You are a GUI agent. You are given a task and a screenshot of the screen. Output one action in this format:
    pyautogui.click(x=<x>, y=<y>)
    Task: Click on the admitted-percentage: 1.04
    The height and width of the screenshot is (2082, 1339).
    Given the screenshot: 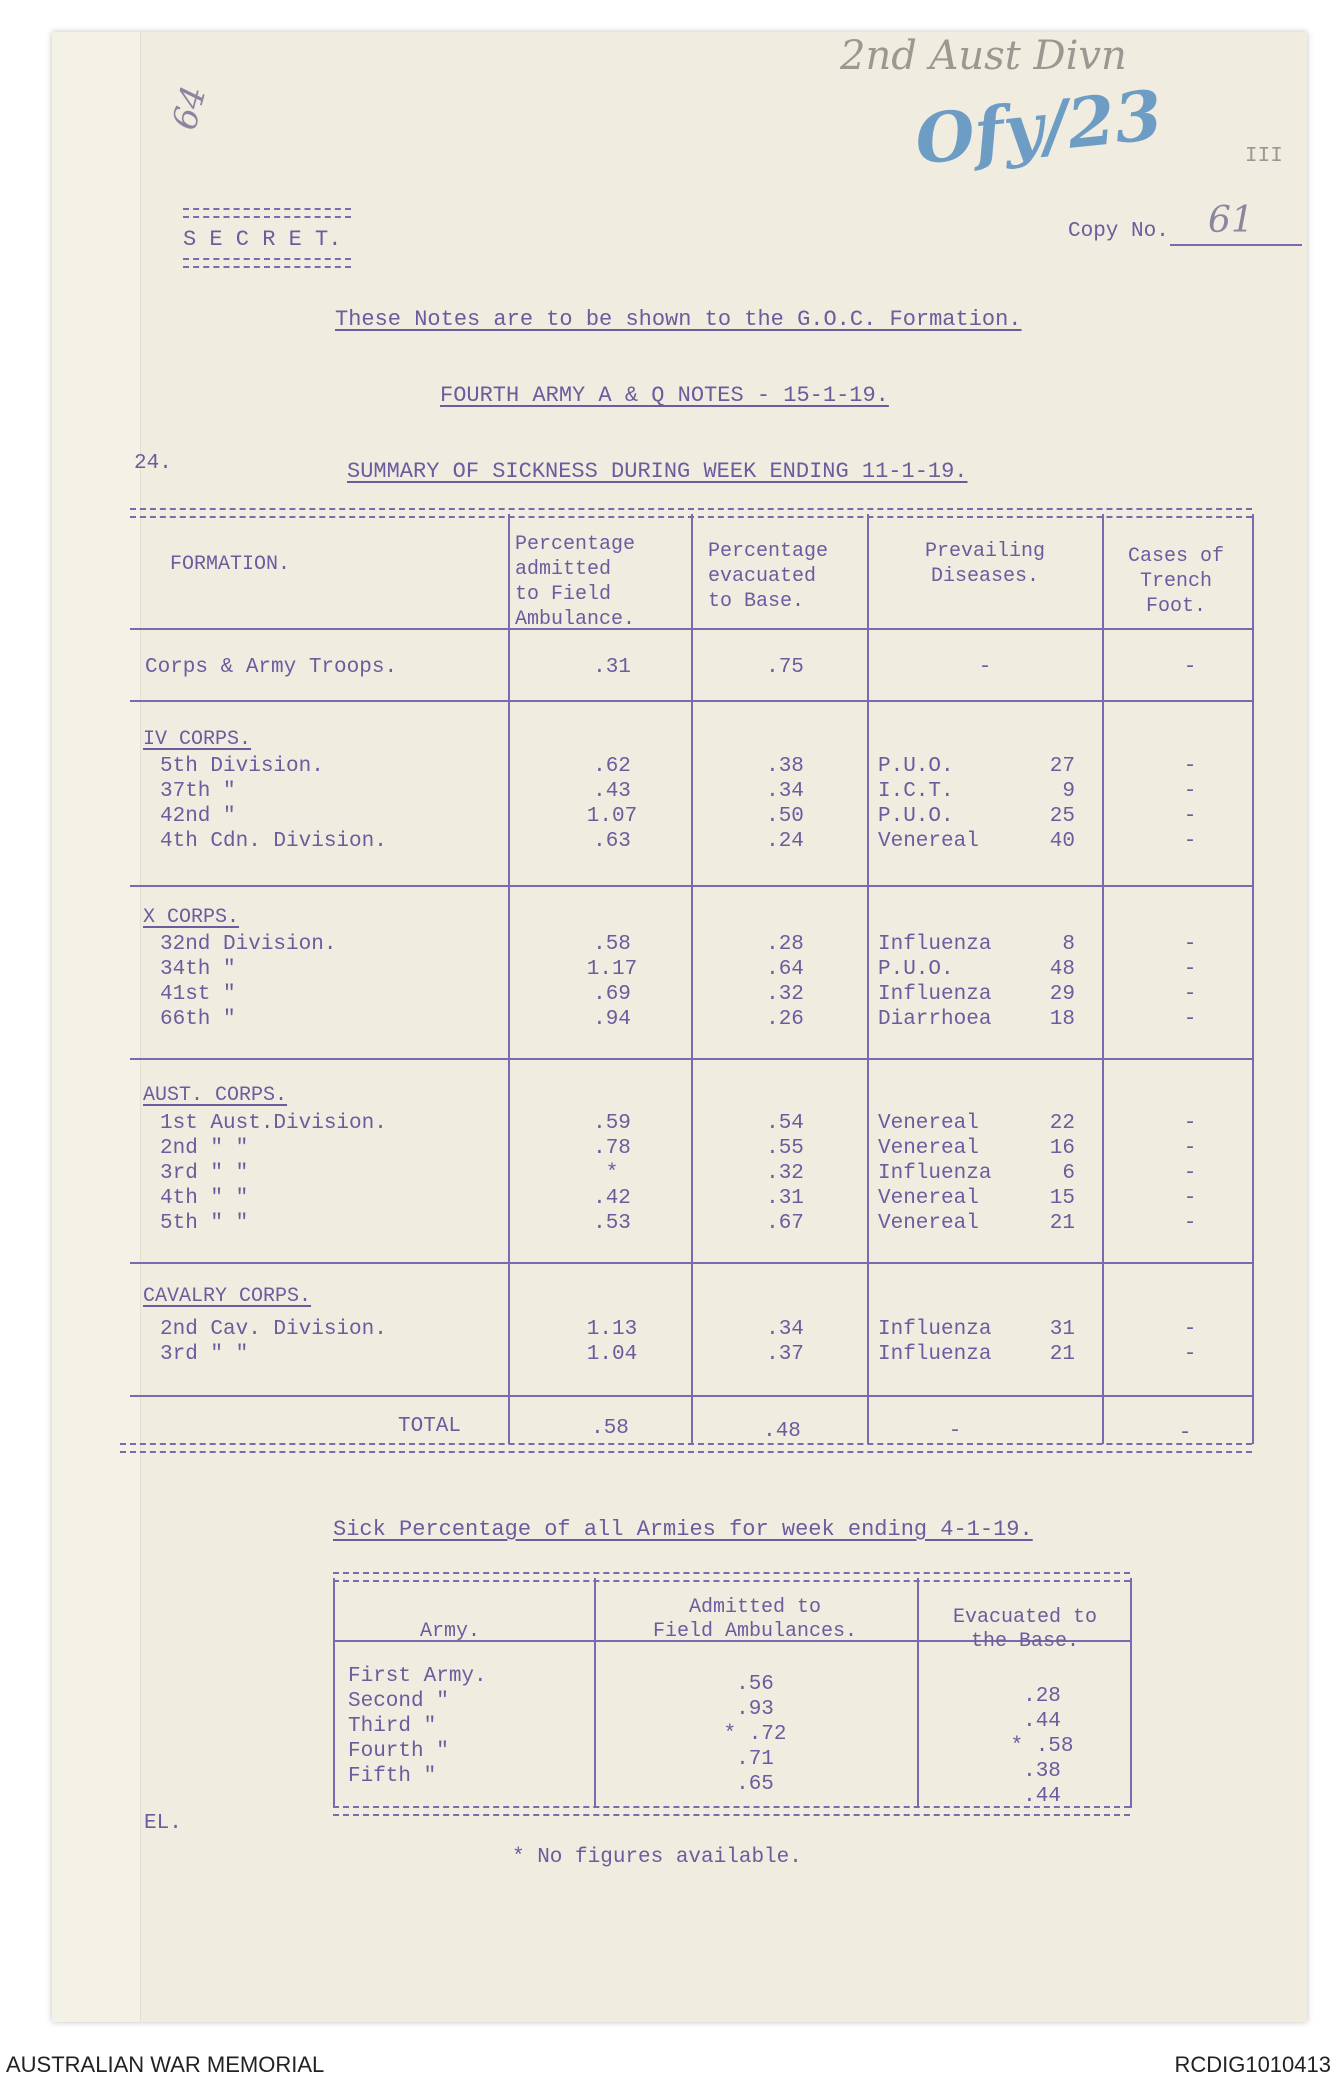 What is the action you would take?
    pyautogui.click(x=612, y=1354)
    